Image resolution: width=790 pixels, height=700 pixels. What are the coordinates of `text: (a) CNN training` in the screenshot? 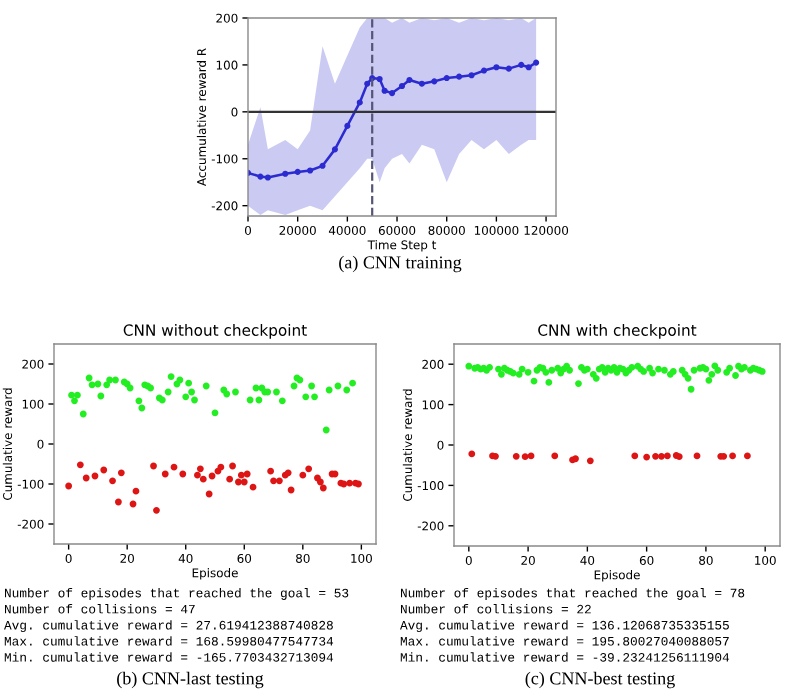 It's located at (400, 264).